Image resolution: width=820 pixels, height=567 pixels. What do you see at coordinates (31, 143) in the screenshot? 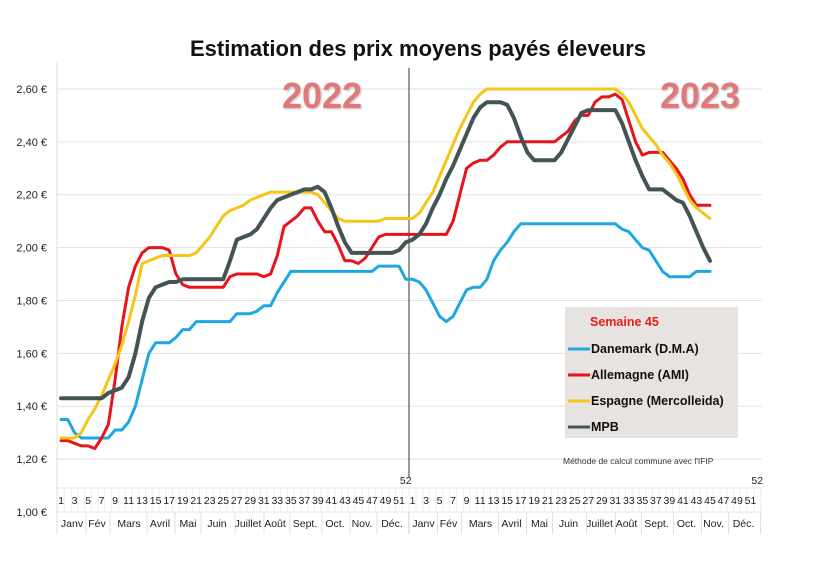
I see `y-tick-label: 2,40 €` at bounding box center [31, 143].